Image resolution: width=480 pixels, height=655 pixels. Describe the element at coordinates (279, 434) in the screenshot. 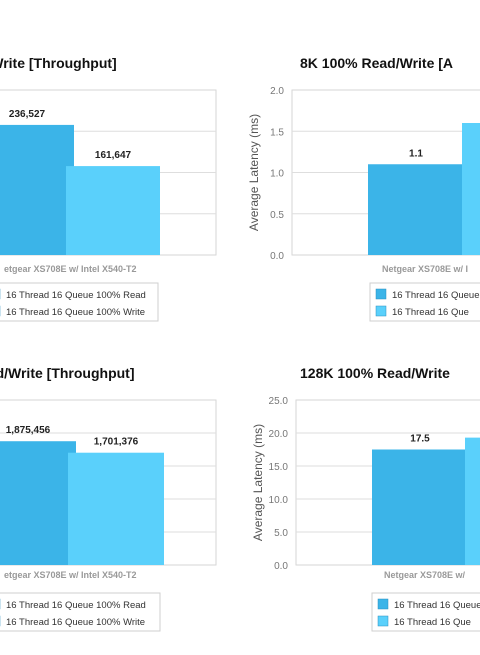

I see `y-tick-label: 20.0` at that location.